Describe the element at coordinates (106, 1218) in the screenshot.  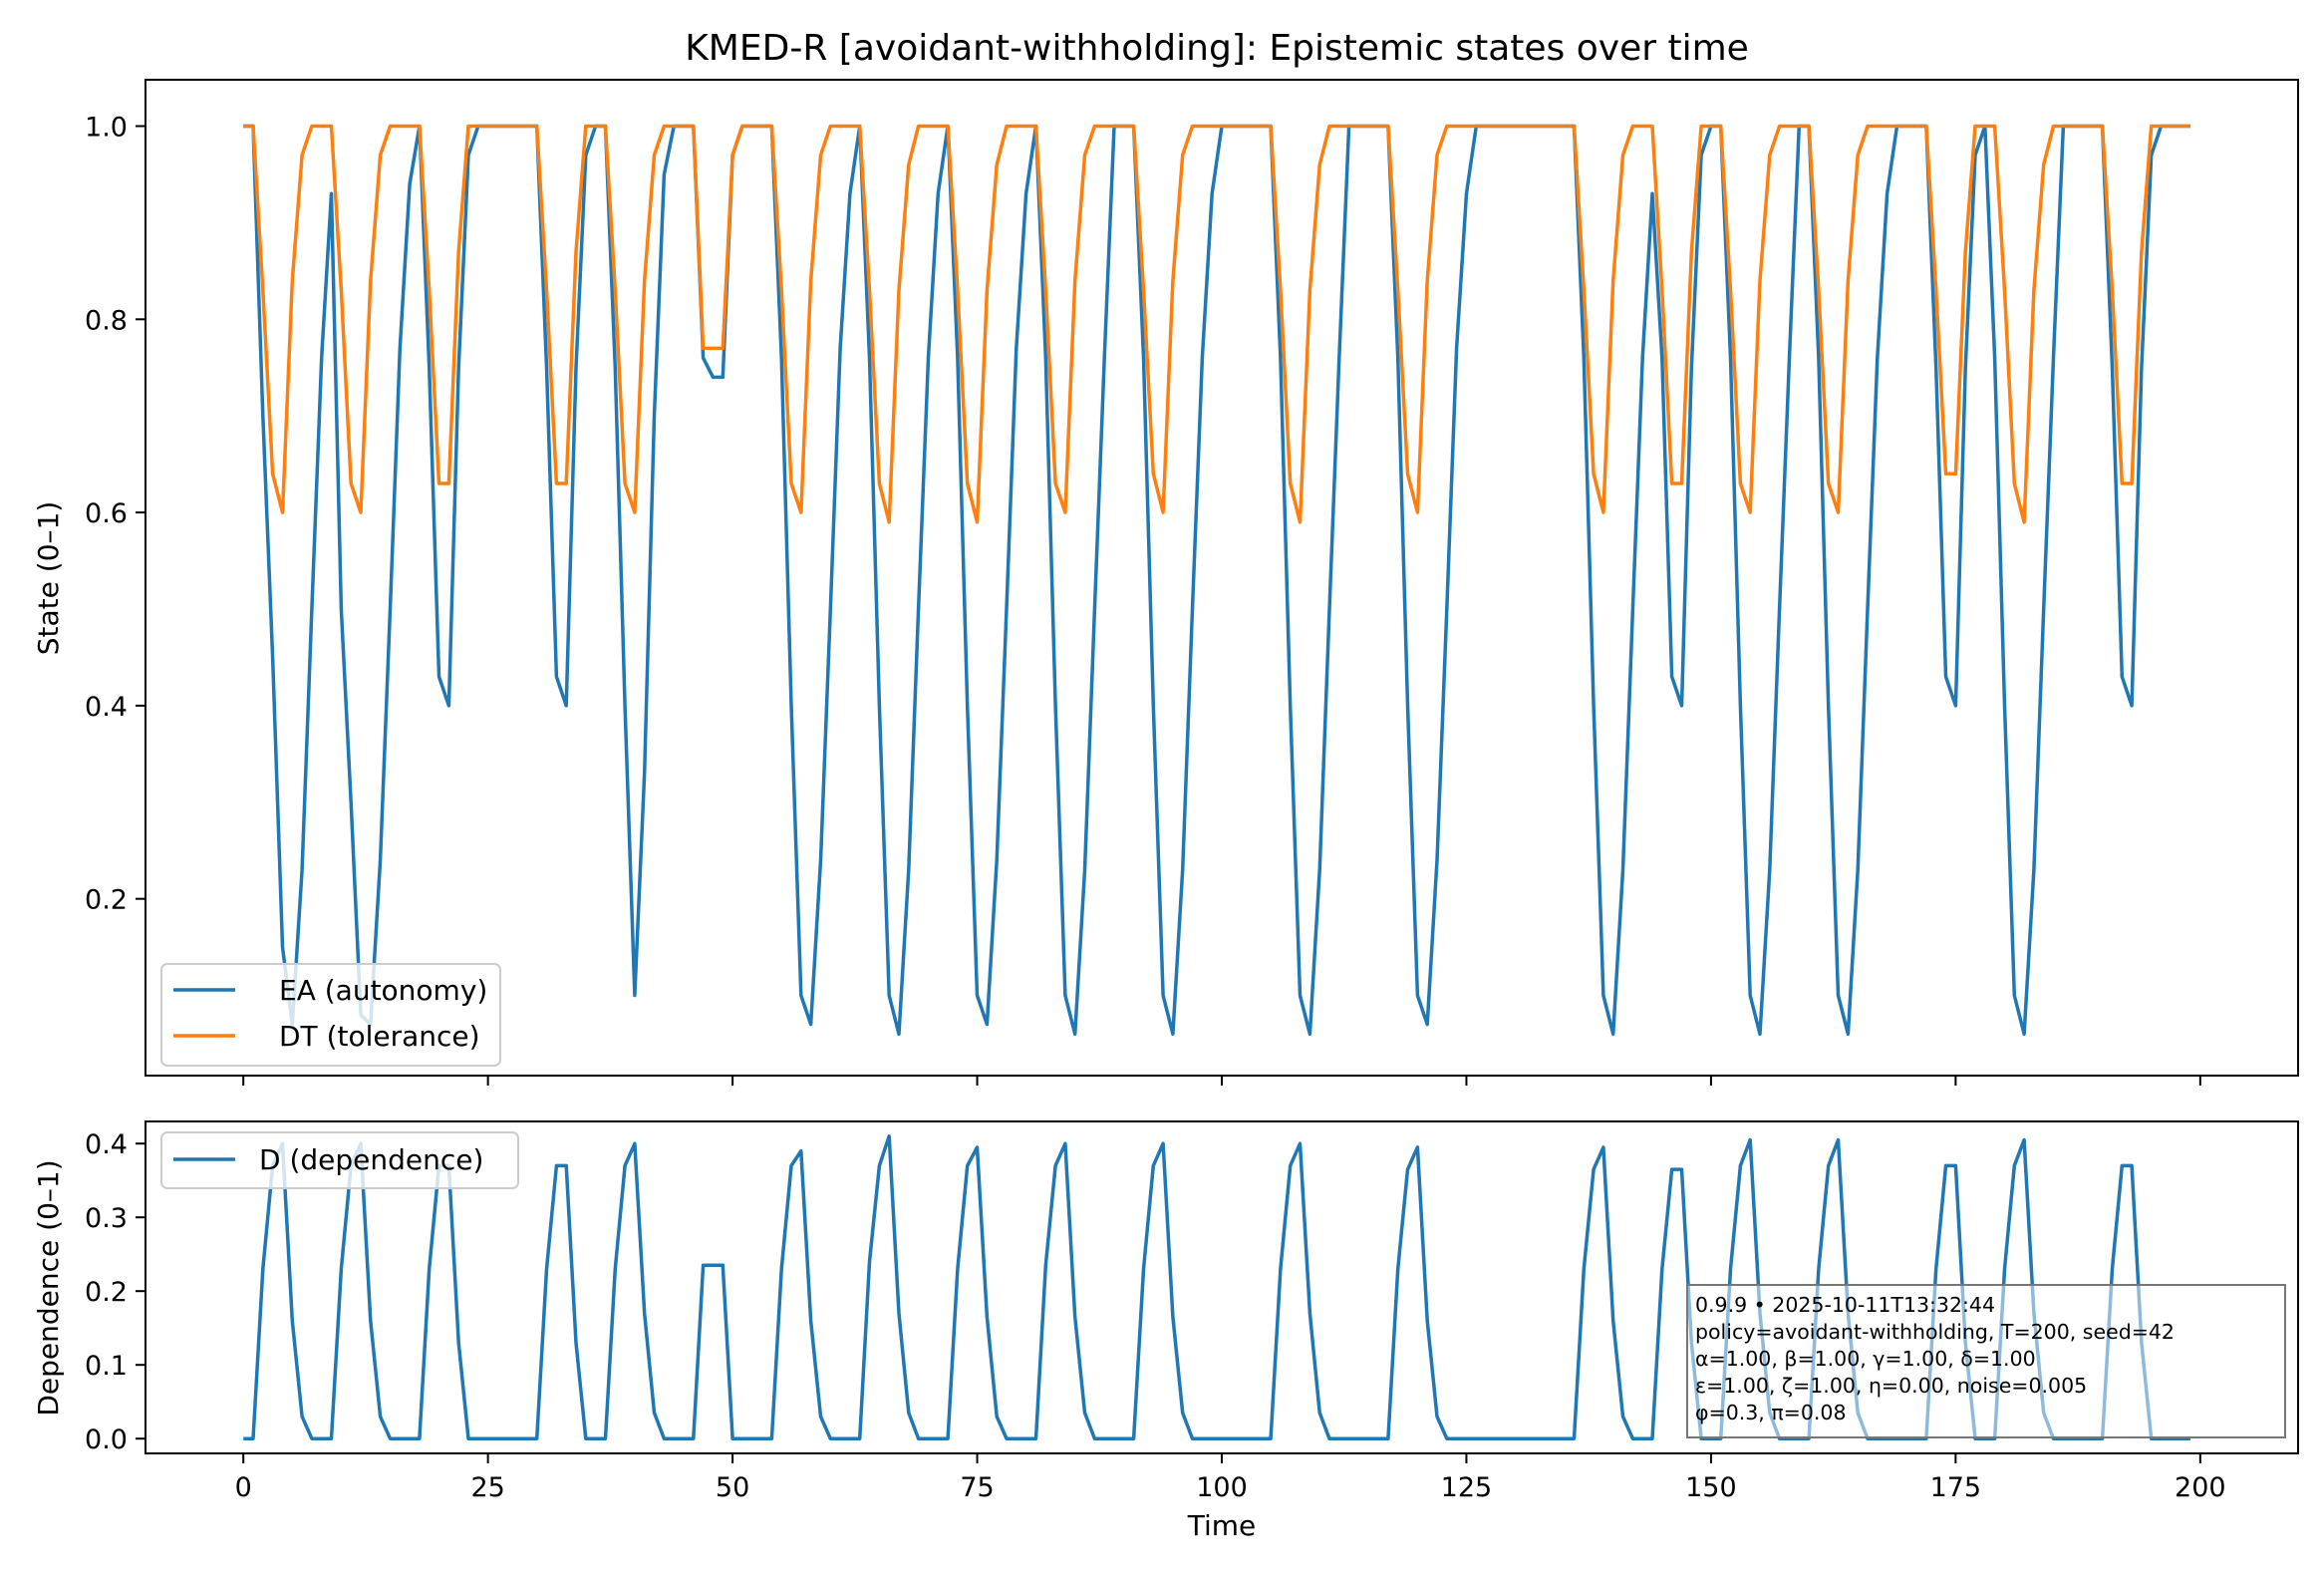
I see `bottom-y-tick-label: 0.3` at that location.